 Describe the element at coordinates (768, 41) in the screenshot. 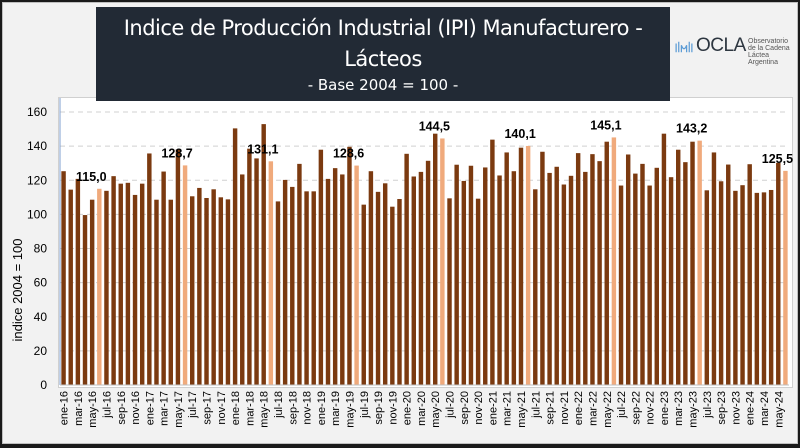

I see `logo-line-1: Observatorio` at that location.